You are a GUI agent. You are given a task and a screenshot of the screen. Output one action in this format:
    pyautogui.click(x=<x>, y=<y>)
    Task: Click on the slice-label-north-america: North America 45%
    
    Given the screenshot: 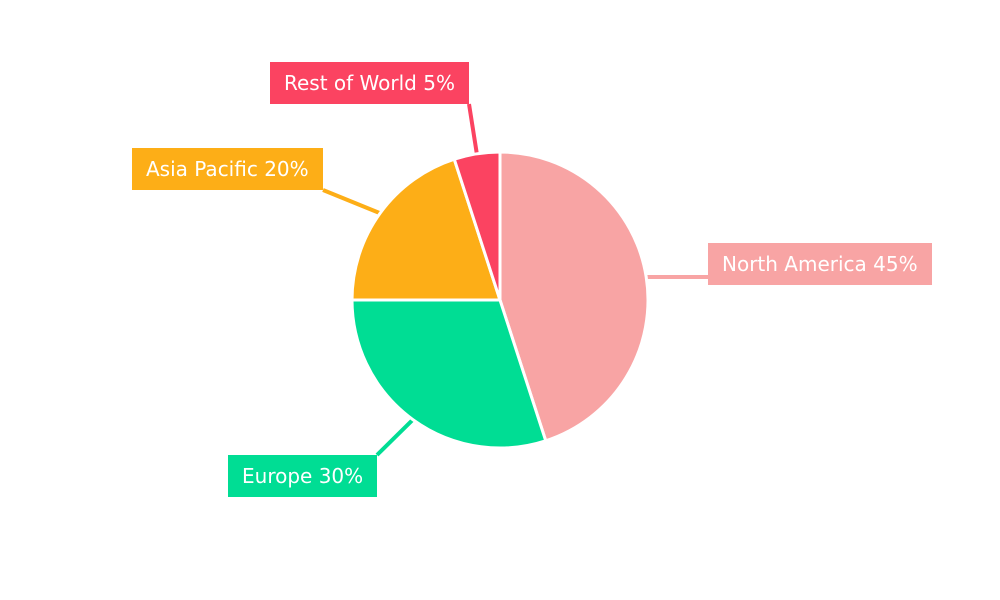 What is the action you would take?
    pyautogui.click(x=820, y=264)
    